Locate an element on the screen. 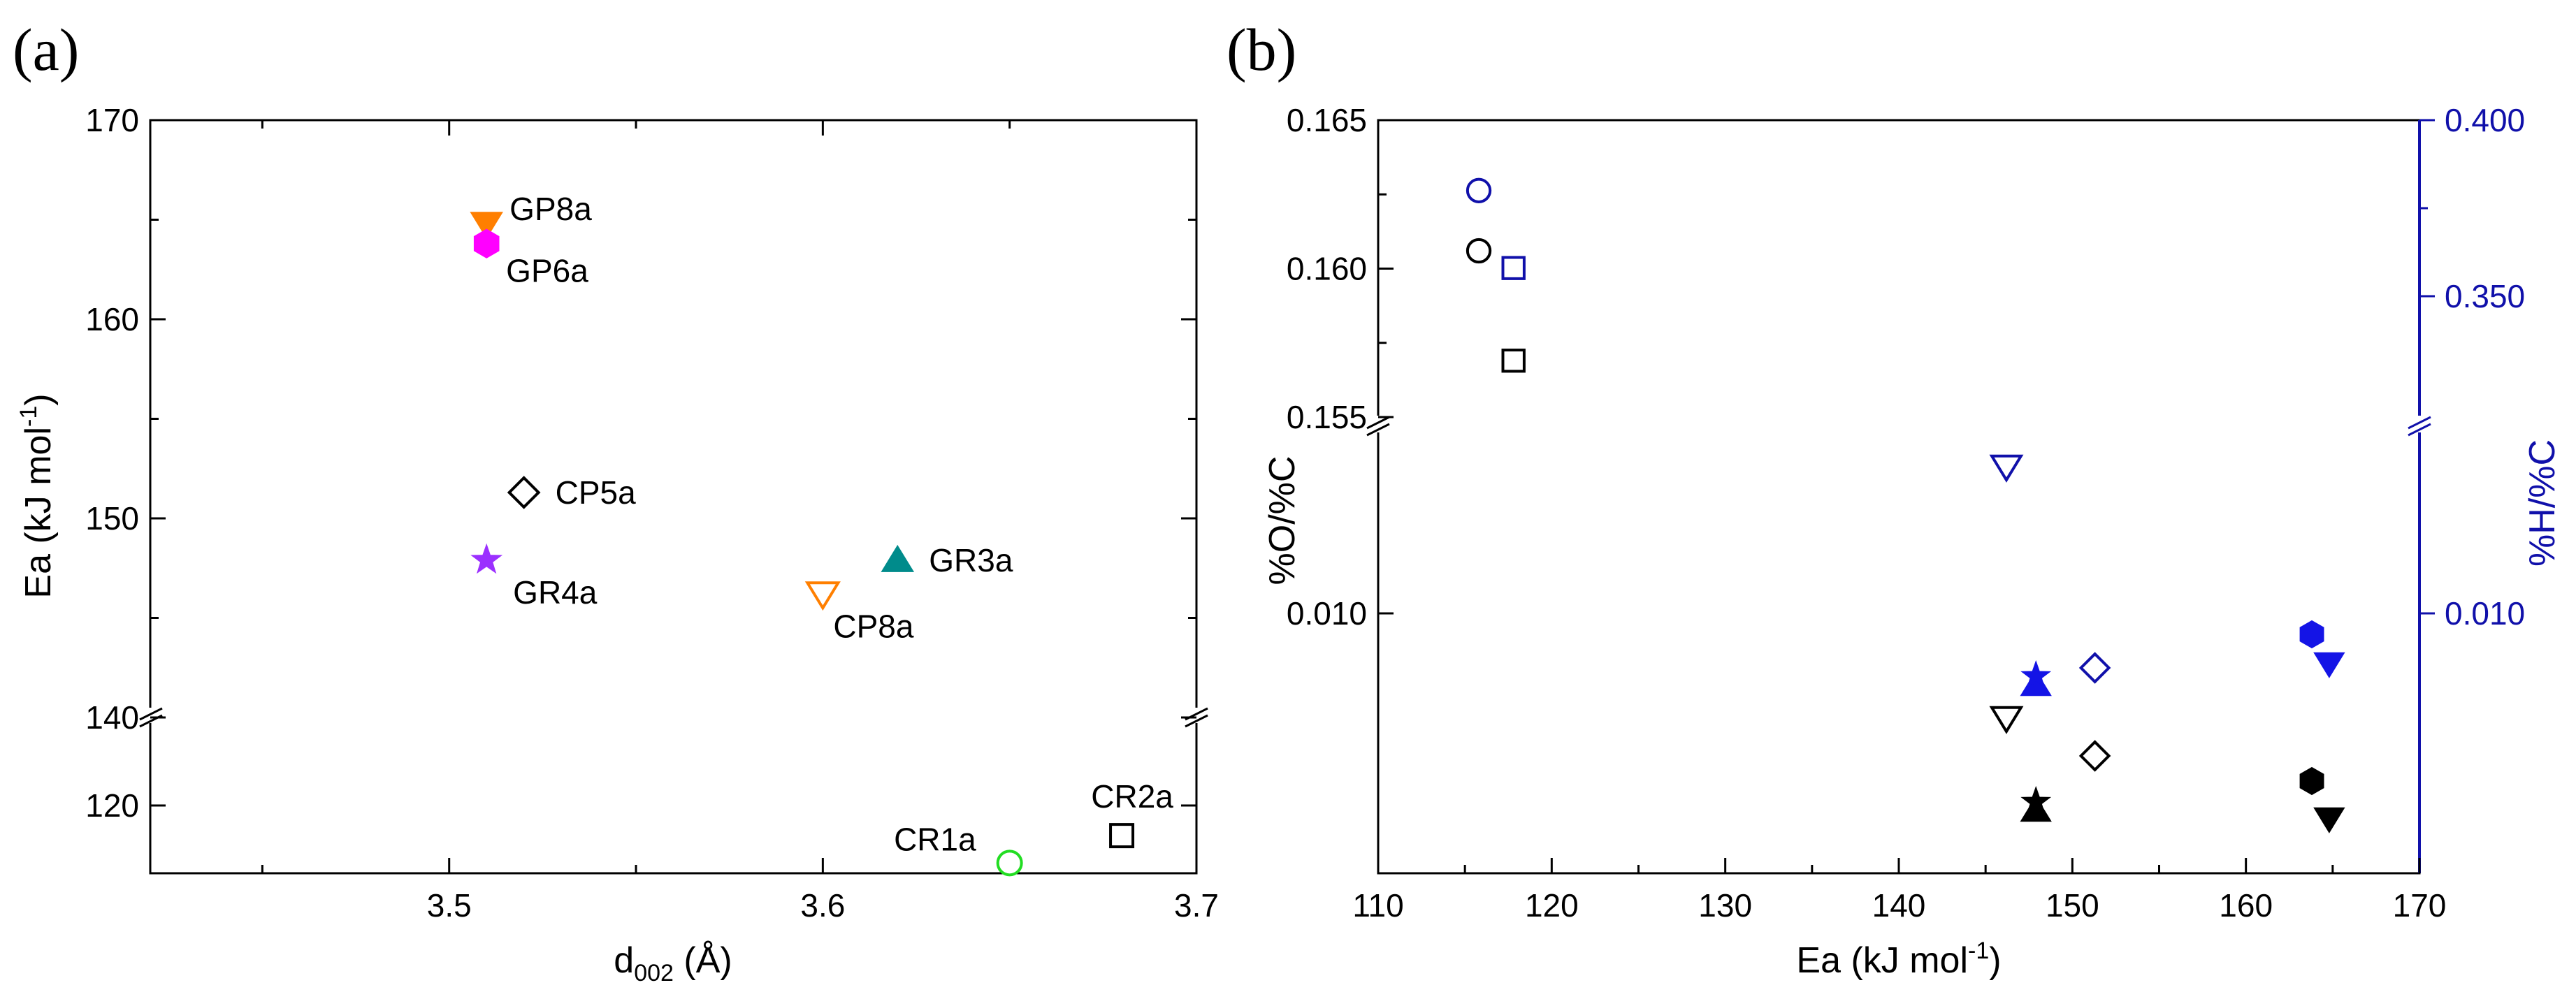 This screenshot has height=999, width=2576. panel-b-ytick-left-label: 0.155 is located at coordinates (1327, 417).